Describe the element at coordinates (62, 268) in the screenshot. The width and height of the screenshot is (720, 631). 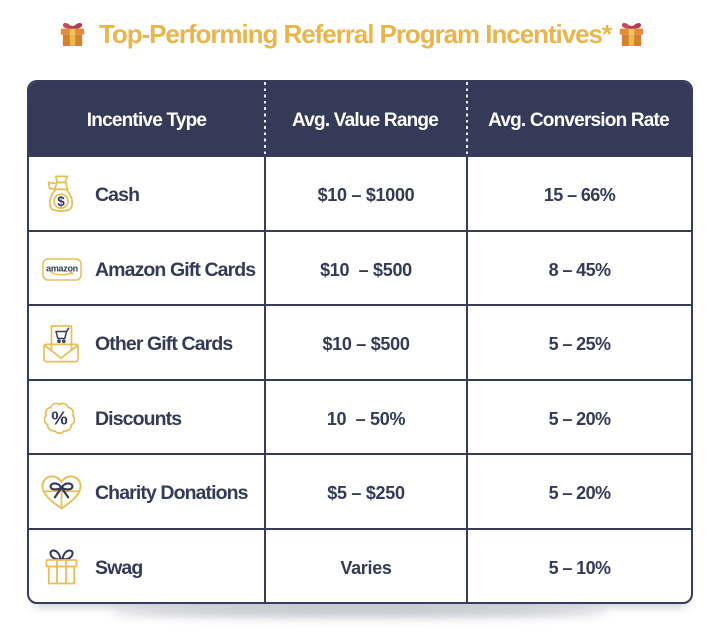
I see `svg-text: amazon` at that location.